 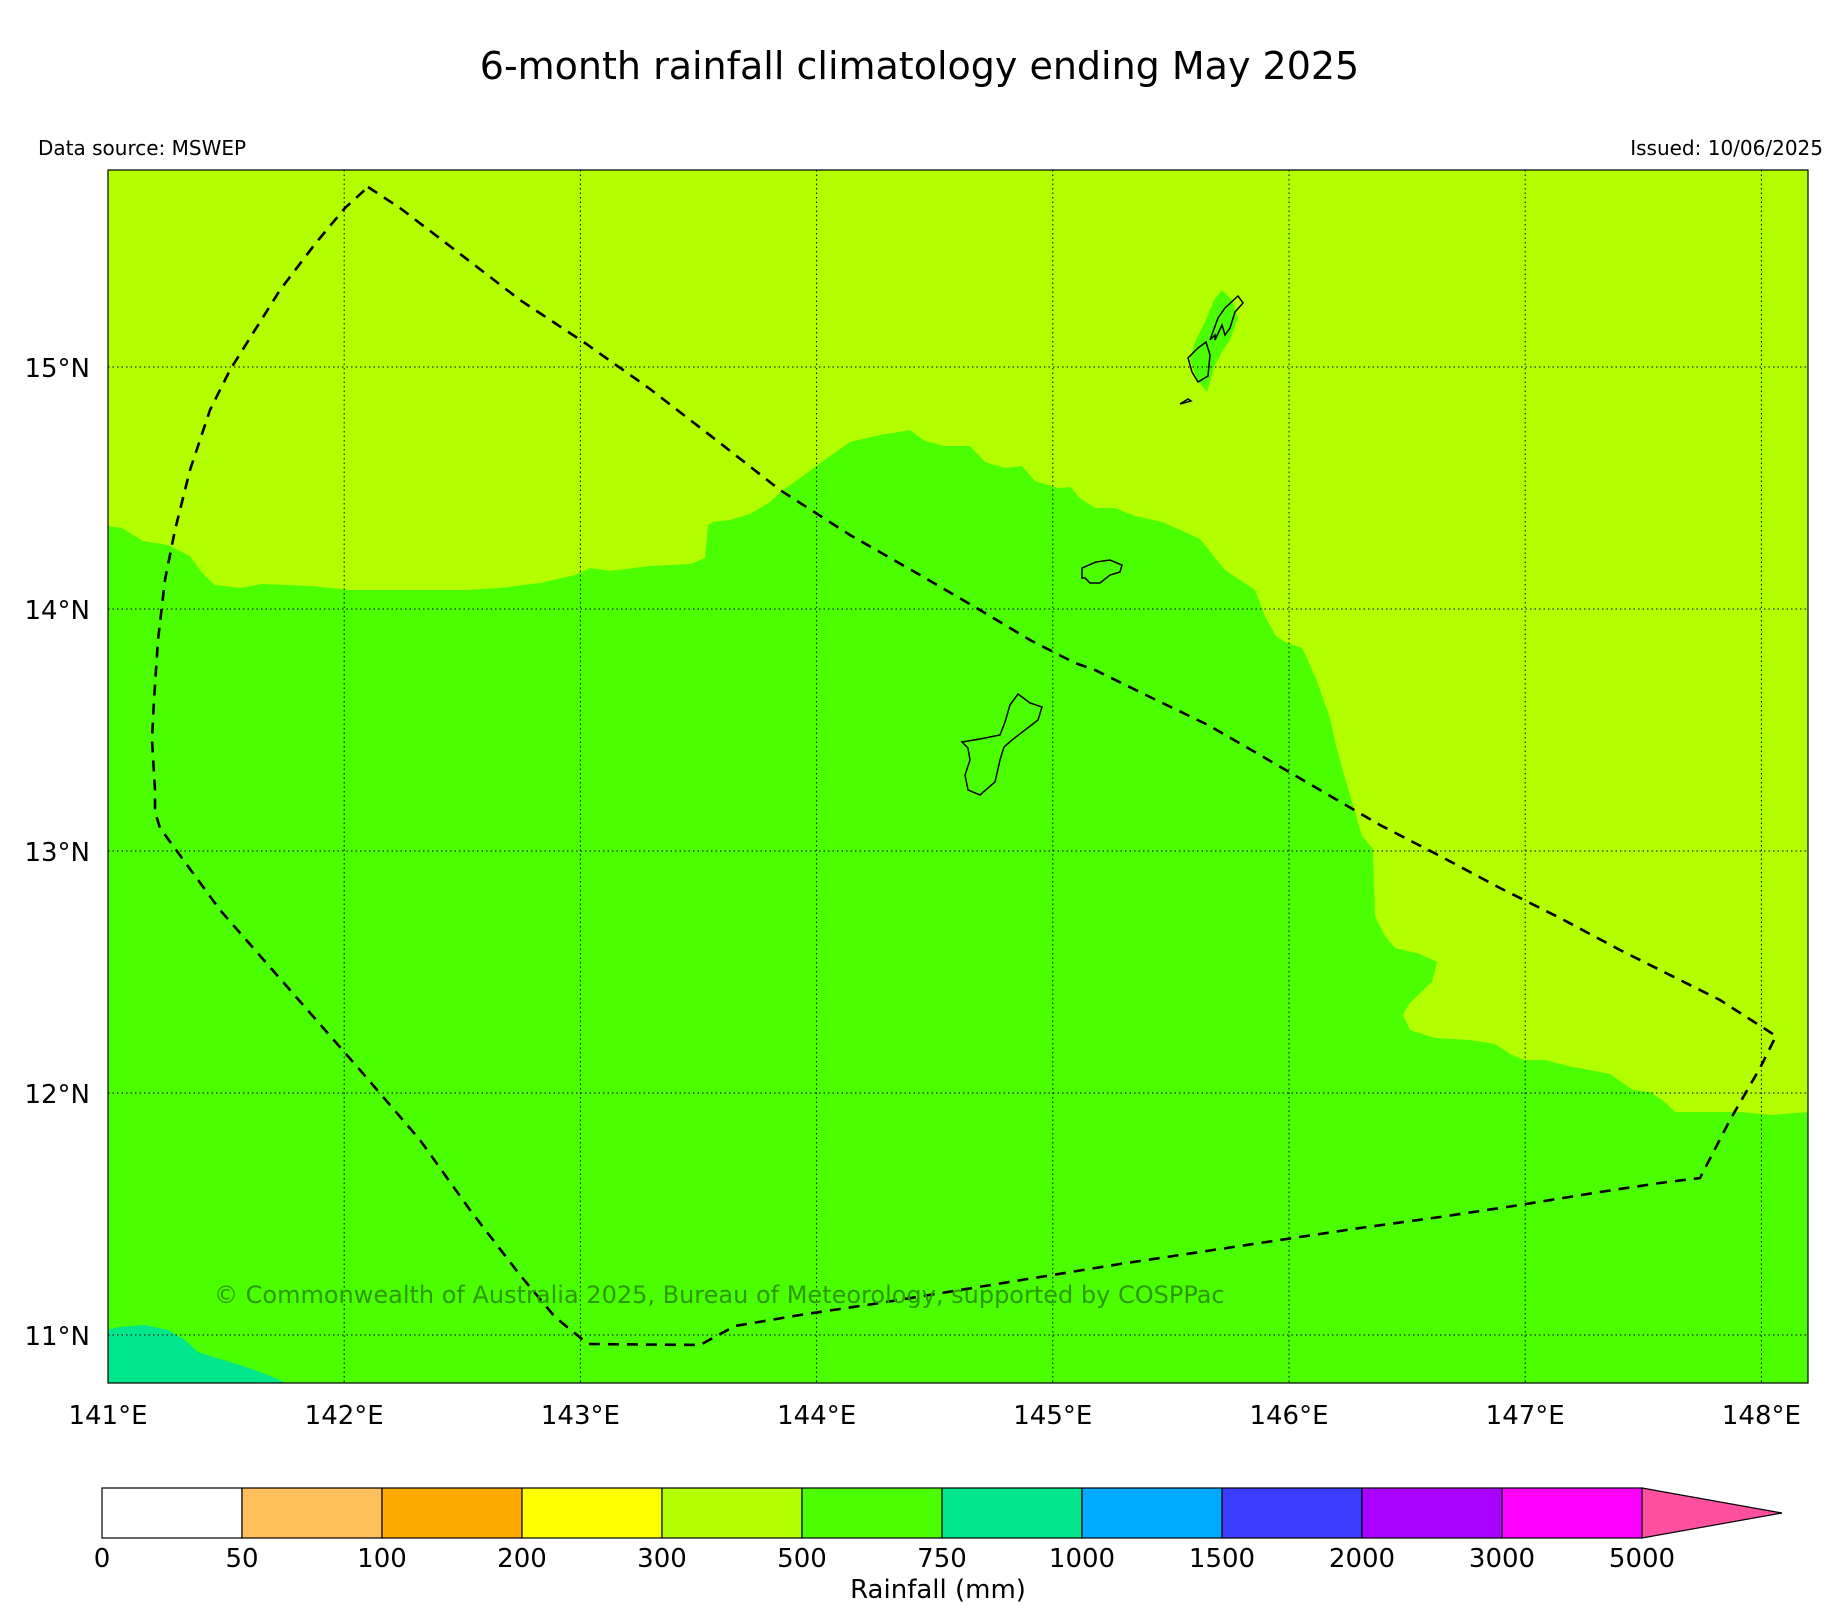 What do you see at coordinates (1288, 1416) in the screenshot?
I see `lon-label-146: 146°E` at bounding box center [1288, 1416].